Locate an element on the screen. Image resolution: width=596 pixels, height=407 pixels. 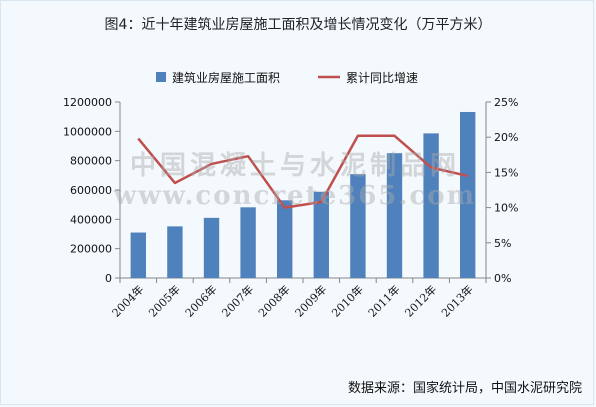
y-tick-label-right: 15% is located at coordinates (506, 172).